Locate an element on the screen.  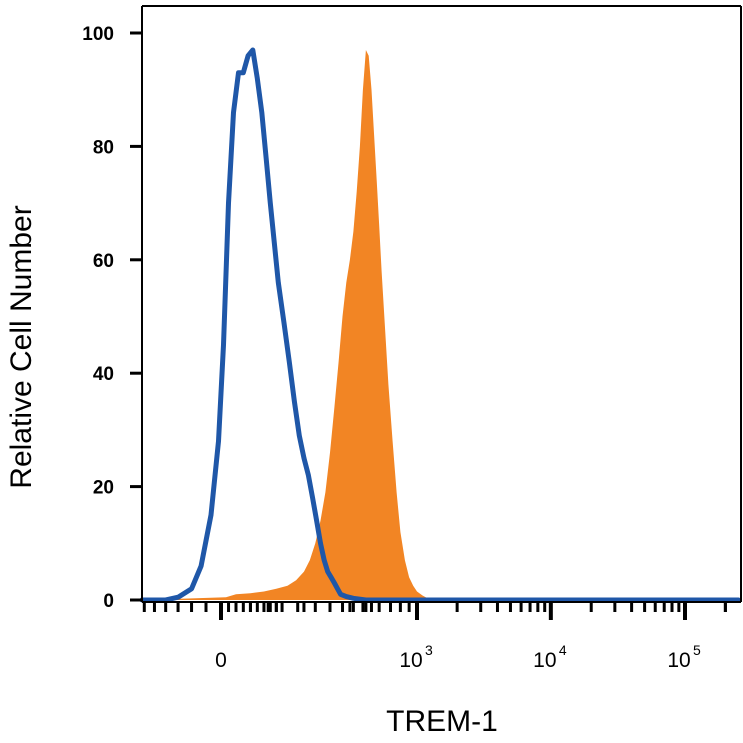
y-tick-label: 60 is located at coordinates (103, 261).